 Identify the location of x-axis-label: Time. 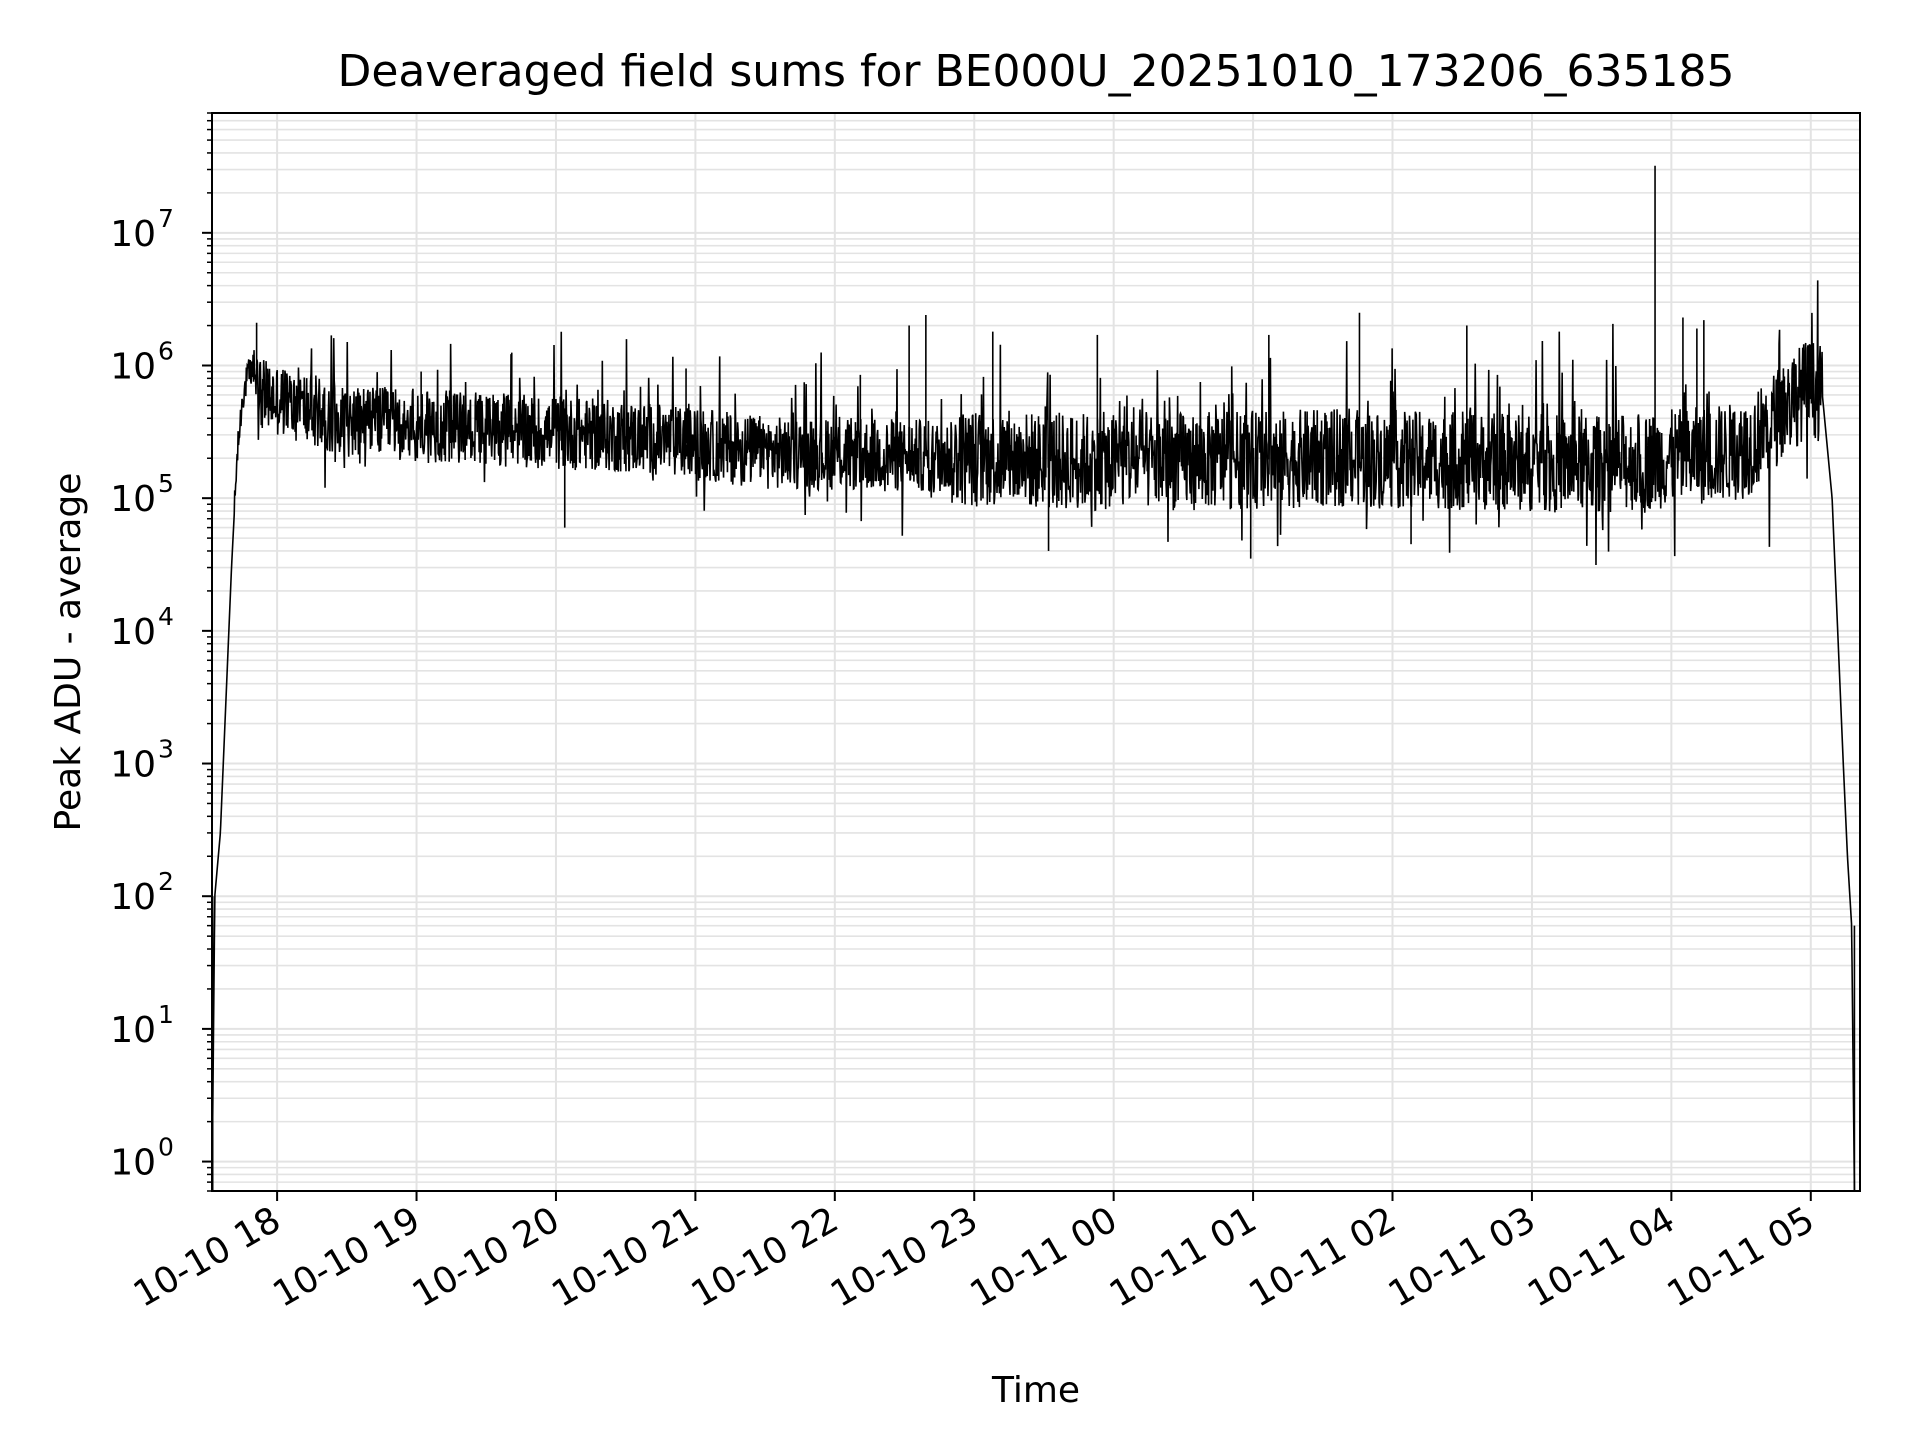
(1035, 1390).